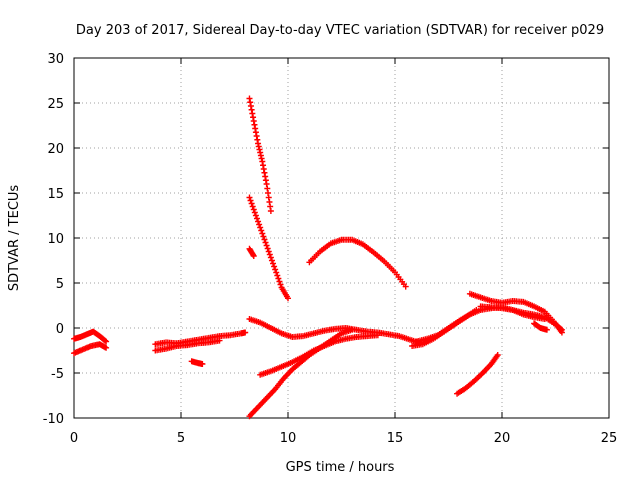 The height and width of the screenshot is (480, 640). I want to click on x-tick-label: 0, so click(74, 438).